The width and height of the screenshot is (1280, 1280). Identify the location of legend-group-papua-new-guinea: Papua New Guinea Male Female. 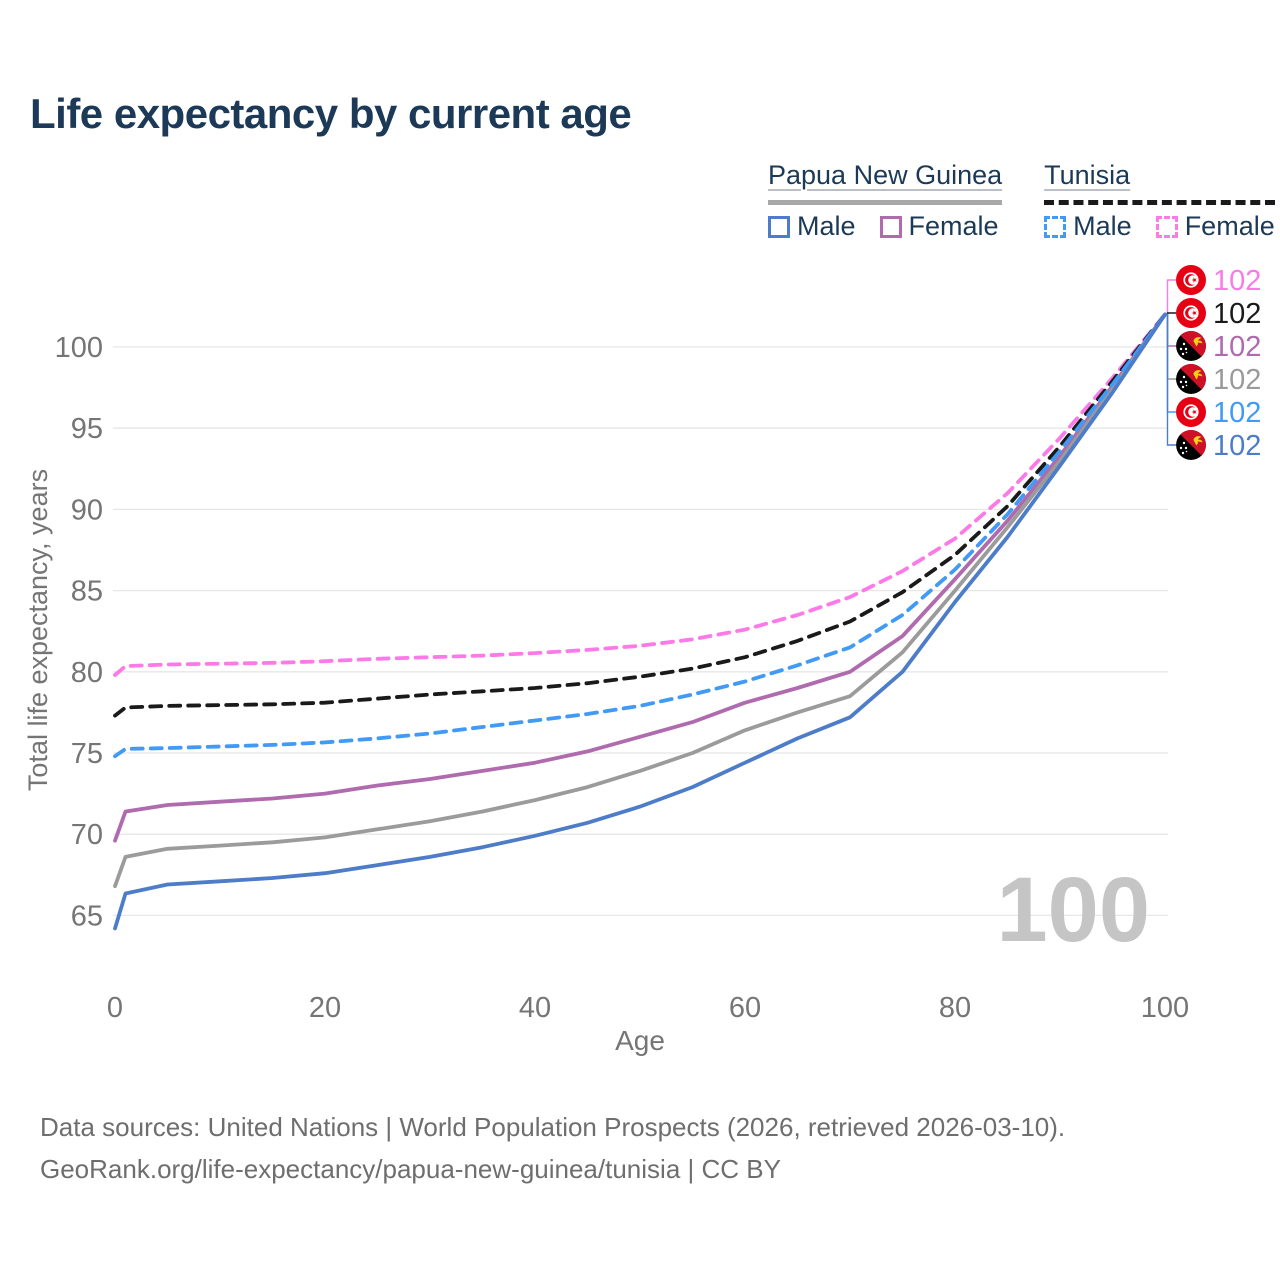
(885, 201).